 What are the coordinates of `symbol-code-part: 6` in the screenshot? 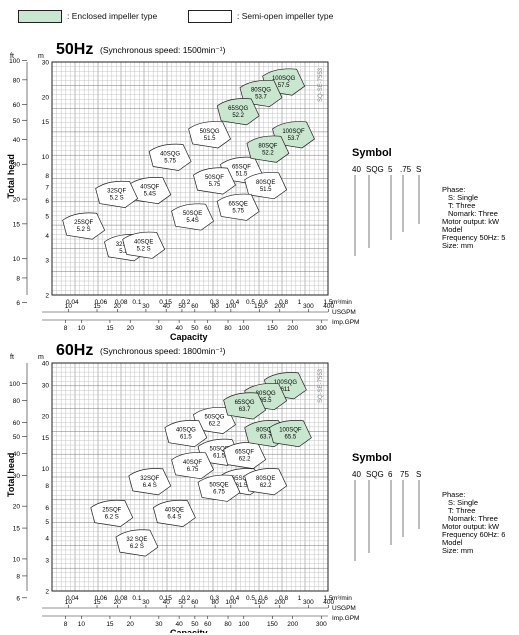 It's located at (390, 474).